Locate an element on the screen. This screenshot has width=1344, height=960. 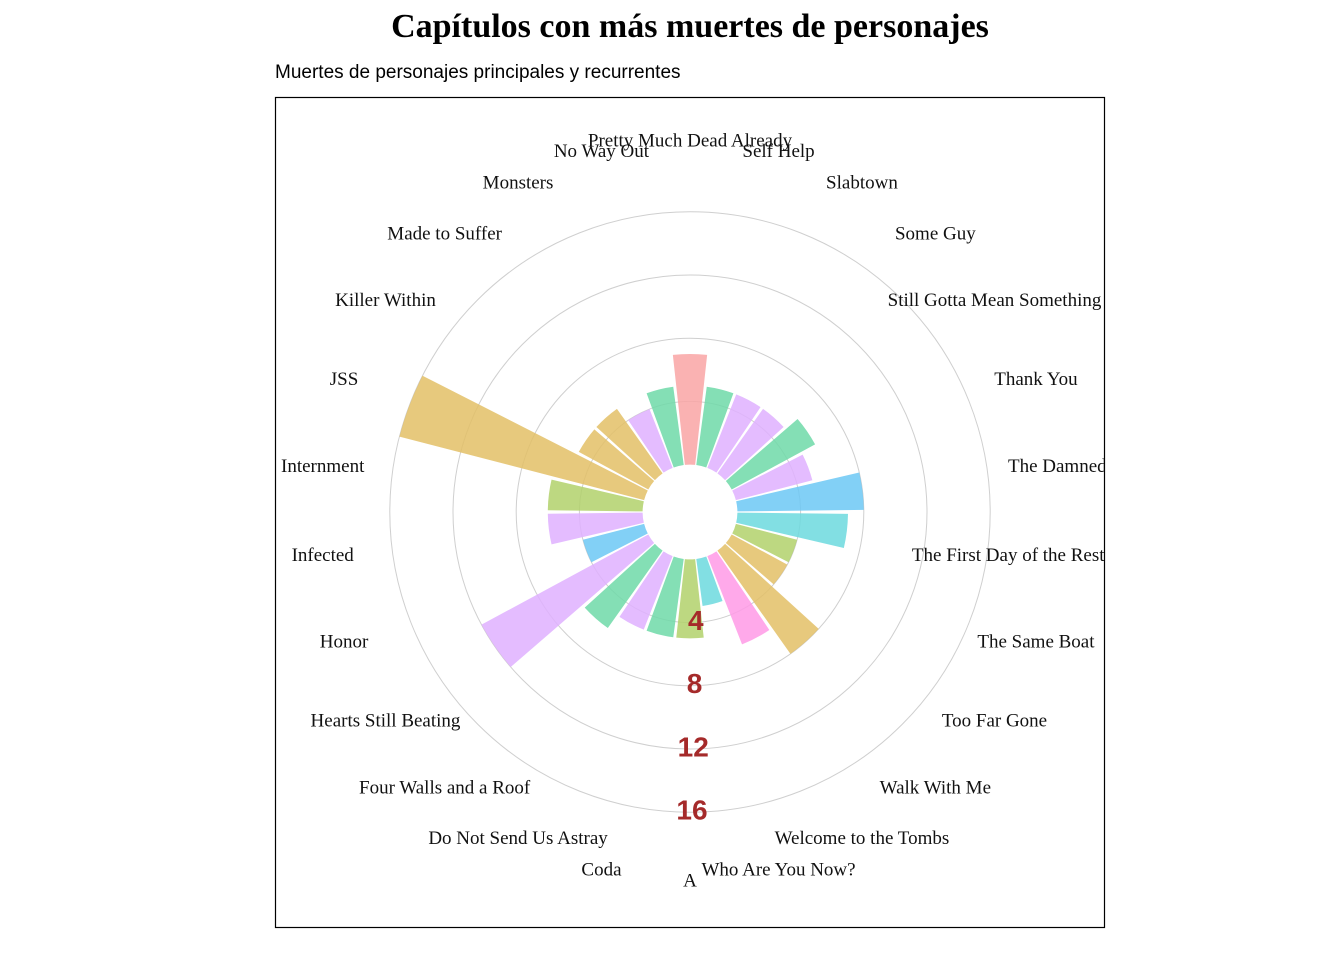
category-label-too-far-gone: Too Far Gone is located at coordinates (994, 721).